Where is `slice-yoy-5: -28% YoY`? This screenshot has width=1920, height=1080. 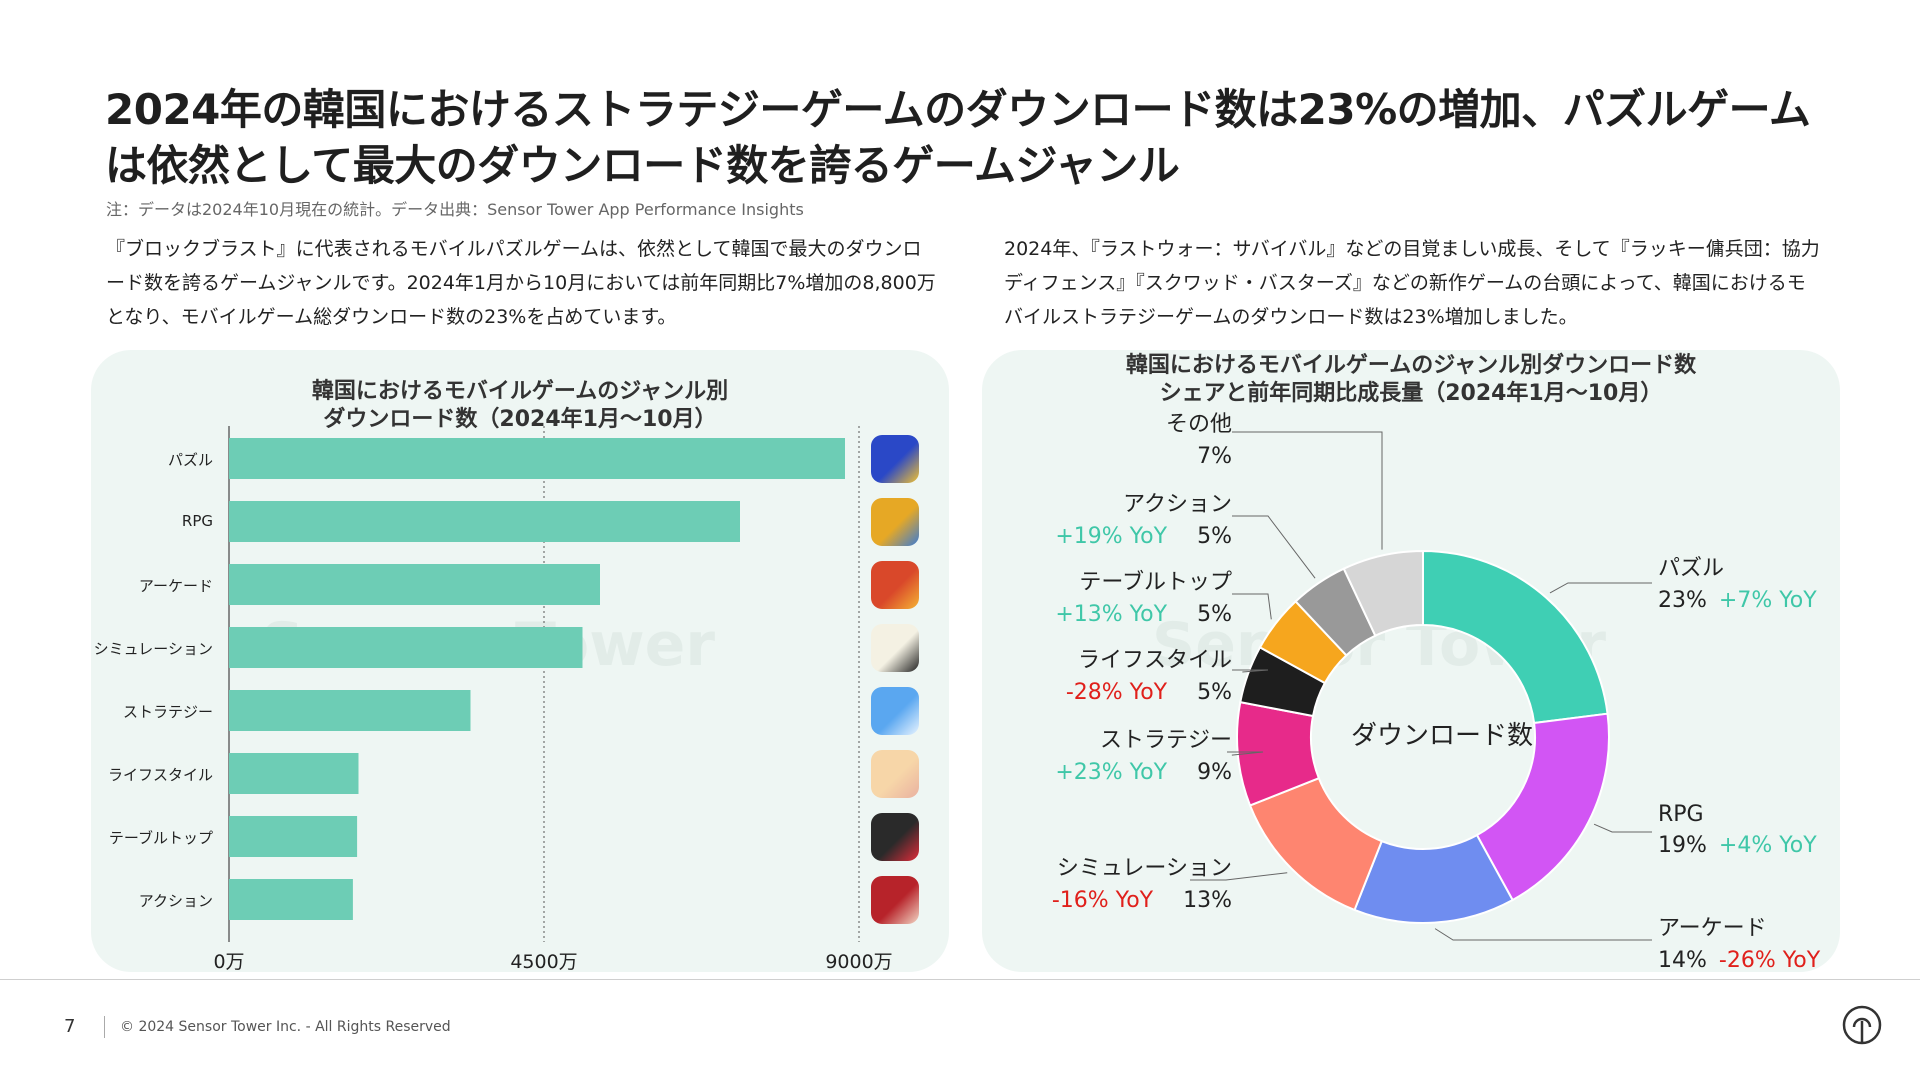
slice-yoy-5: -28% YoY is located at coordinates (1116, 692).